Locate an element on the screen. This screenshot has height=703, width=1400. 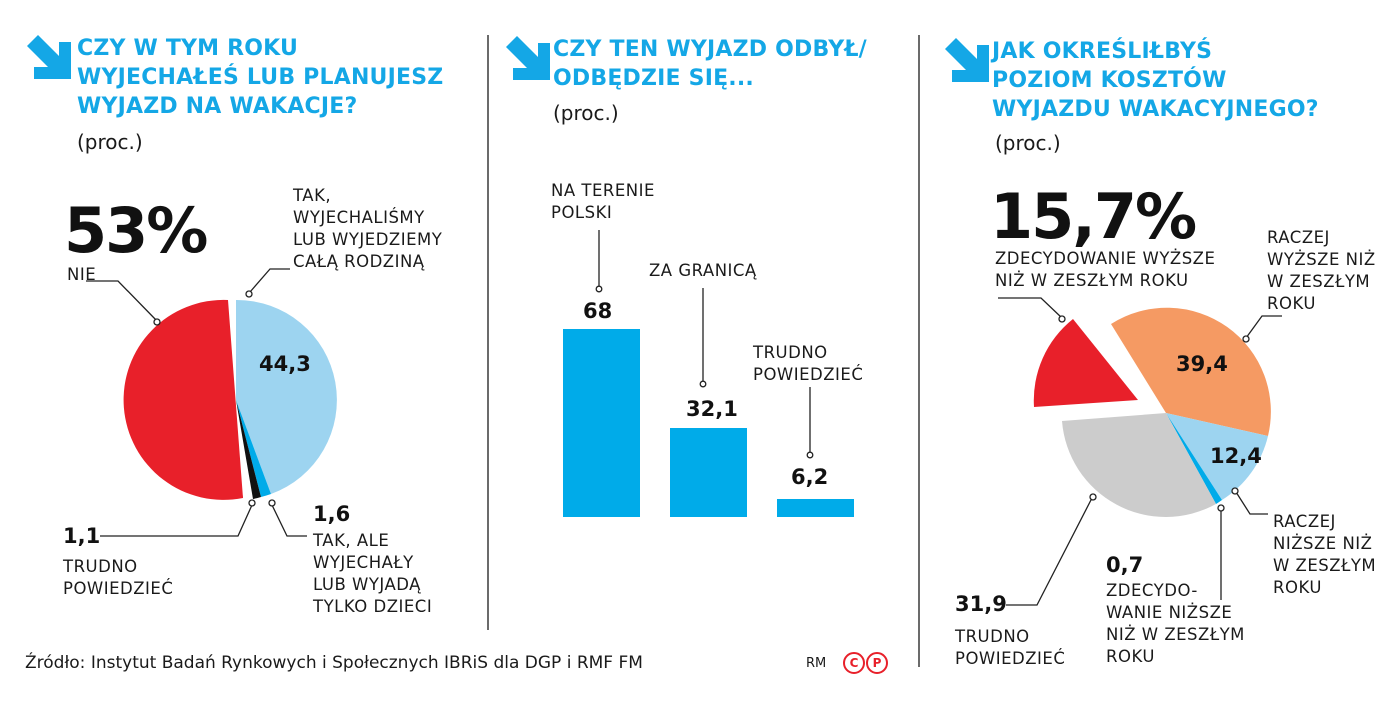
label-trudno-costs: TRUDNO POWIEDZIEĆ is located at coordinates (1010, 647).